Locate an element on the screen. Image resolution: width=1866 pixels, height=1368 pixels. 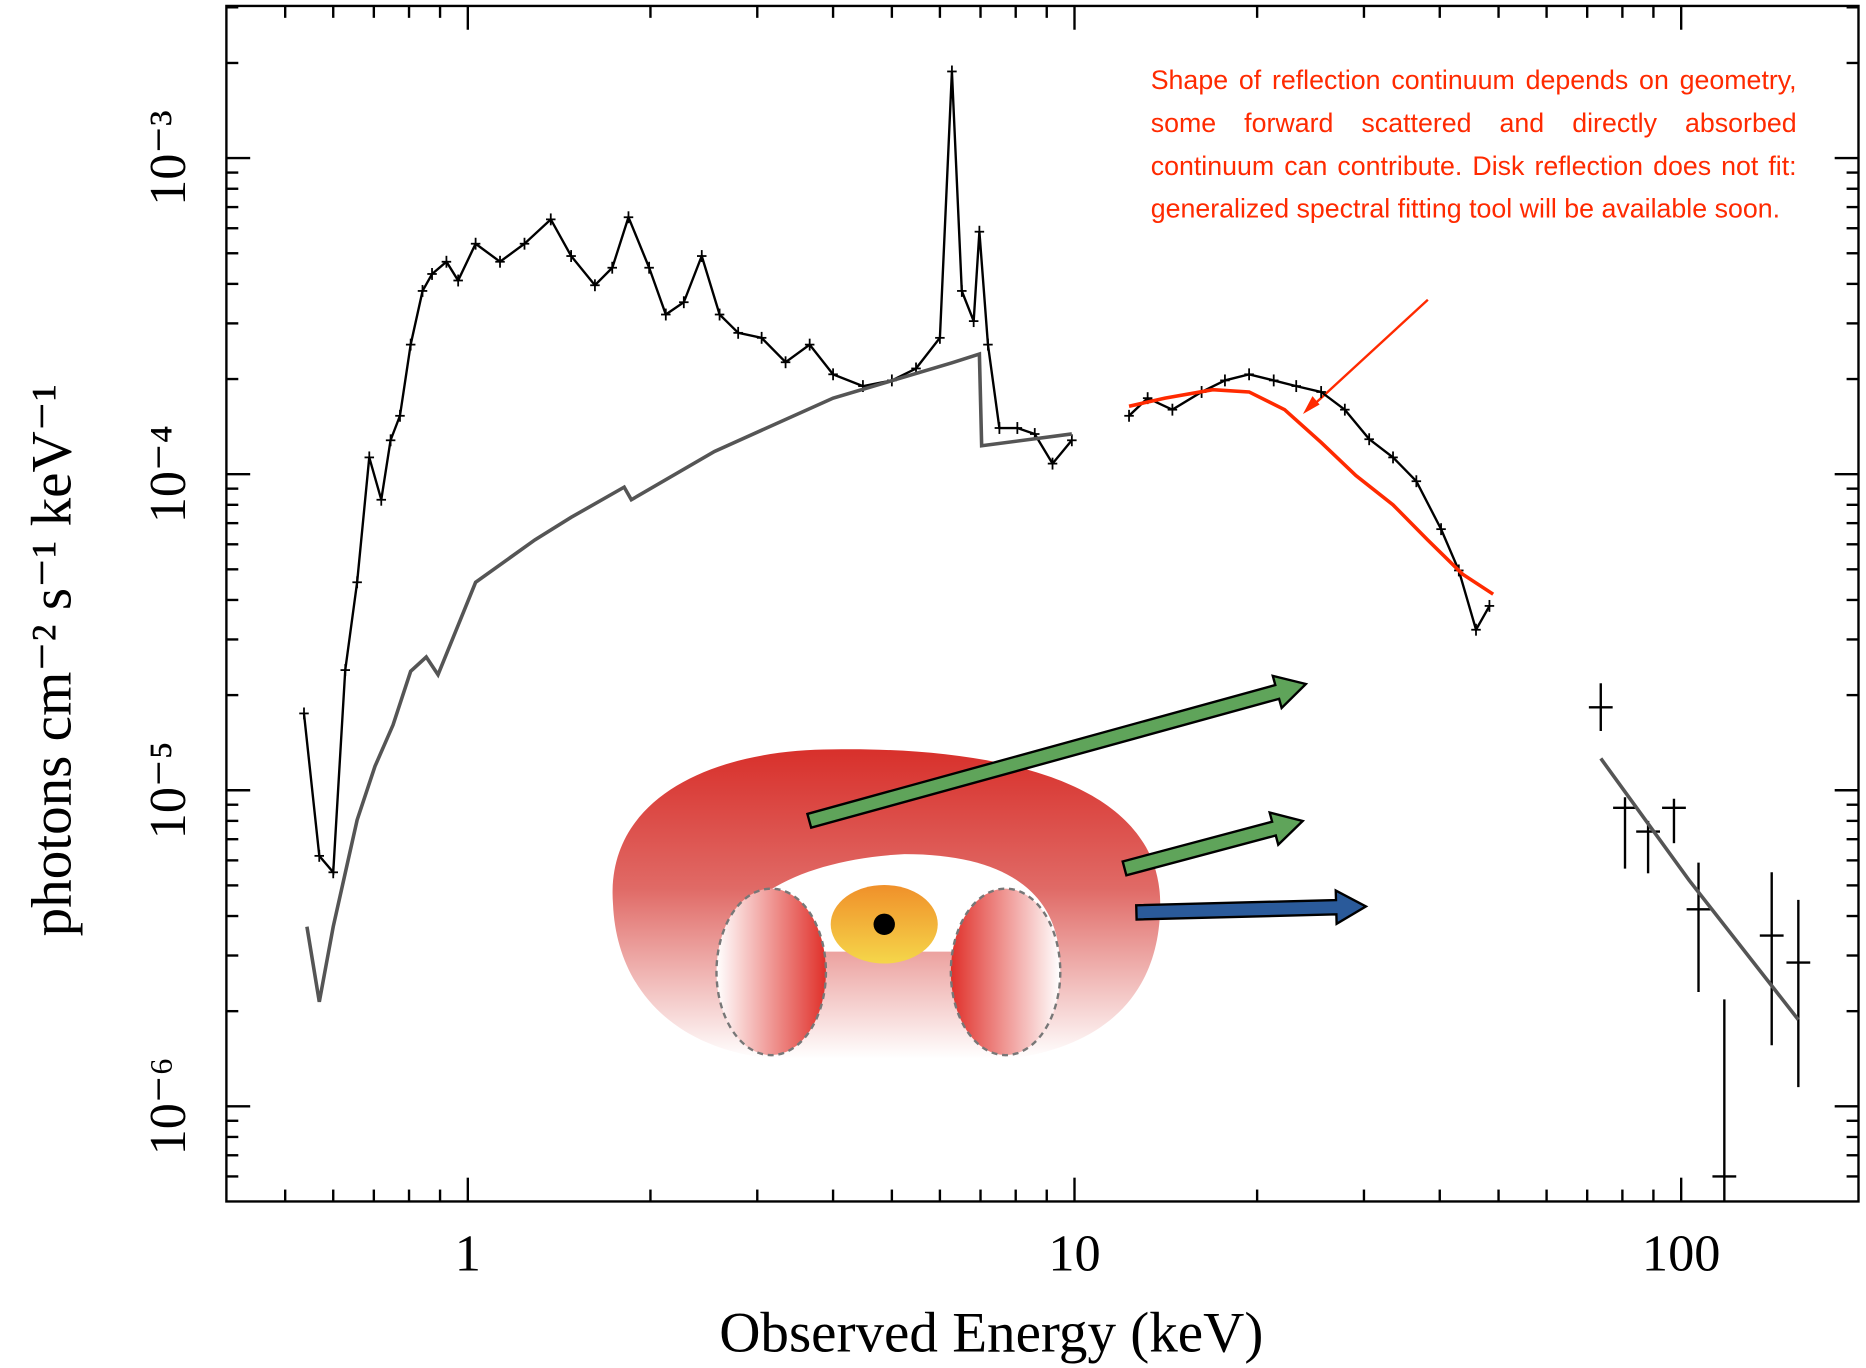
annotation-arrow is located at coordinates (1368, 354).